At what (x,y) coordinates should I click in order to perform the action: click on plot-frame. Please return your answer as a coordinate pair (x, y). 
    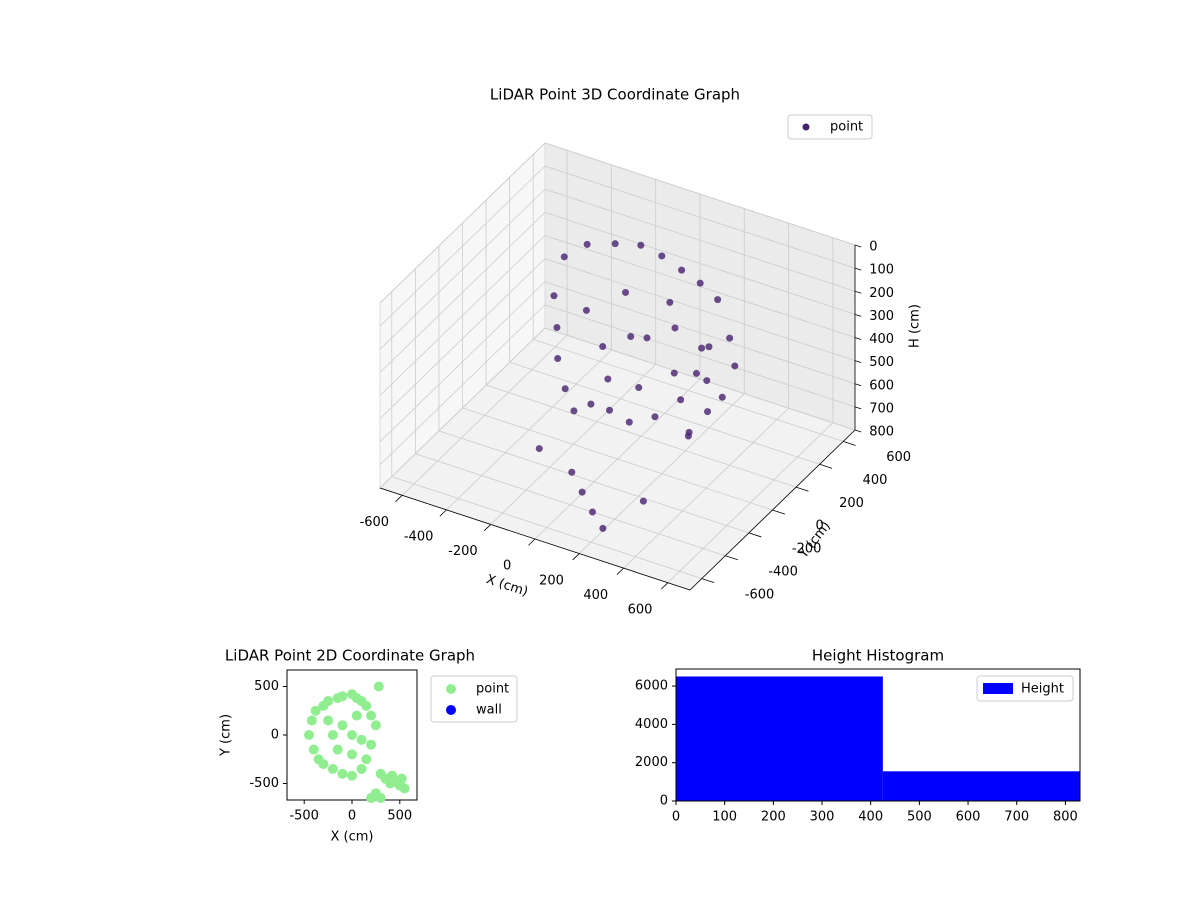
    Looking at the image, I should click on (878, 735).